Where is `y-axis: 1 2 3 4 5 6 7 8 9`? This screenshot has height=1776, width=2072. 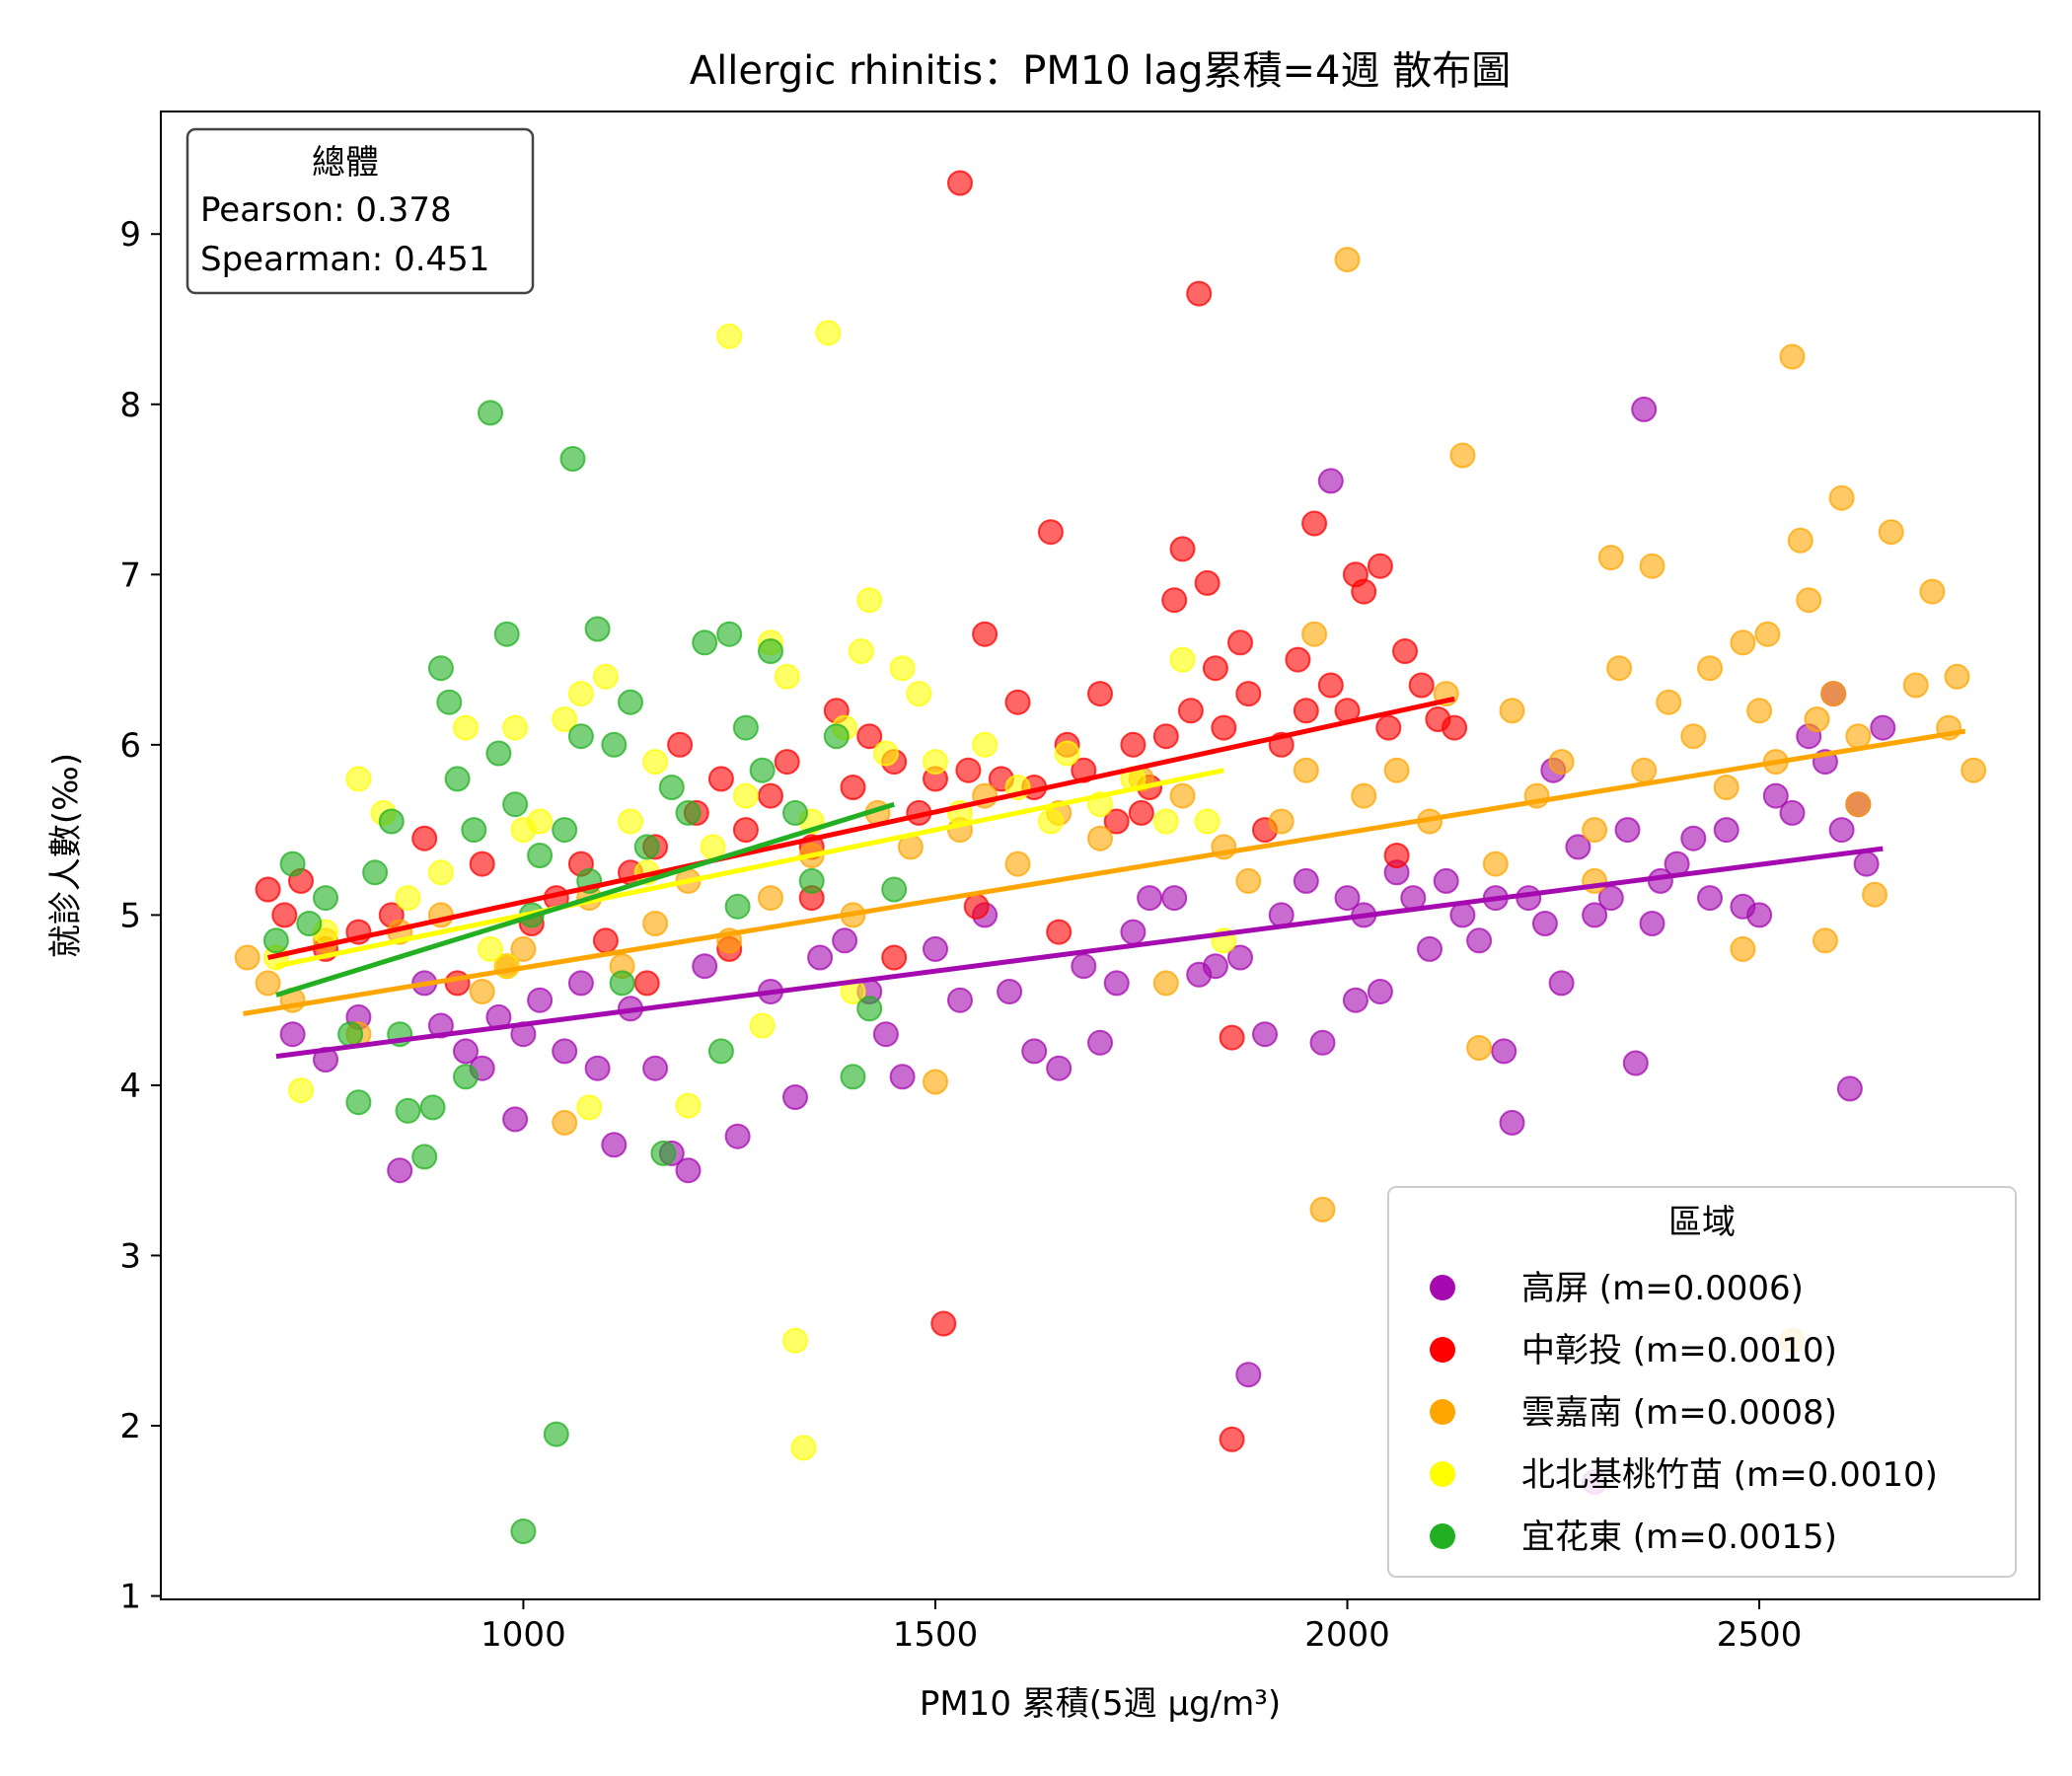
y-axis: 1 2 3 4 5 6 7 8 9 is located at coordinates (140, 916).